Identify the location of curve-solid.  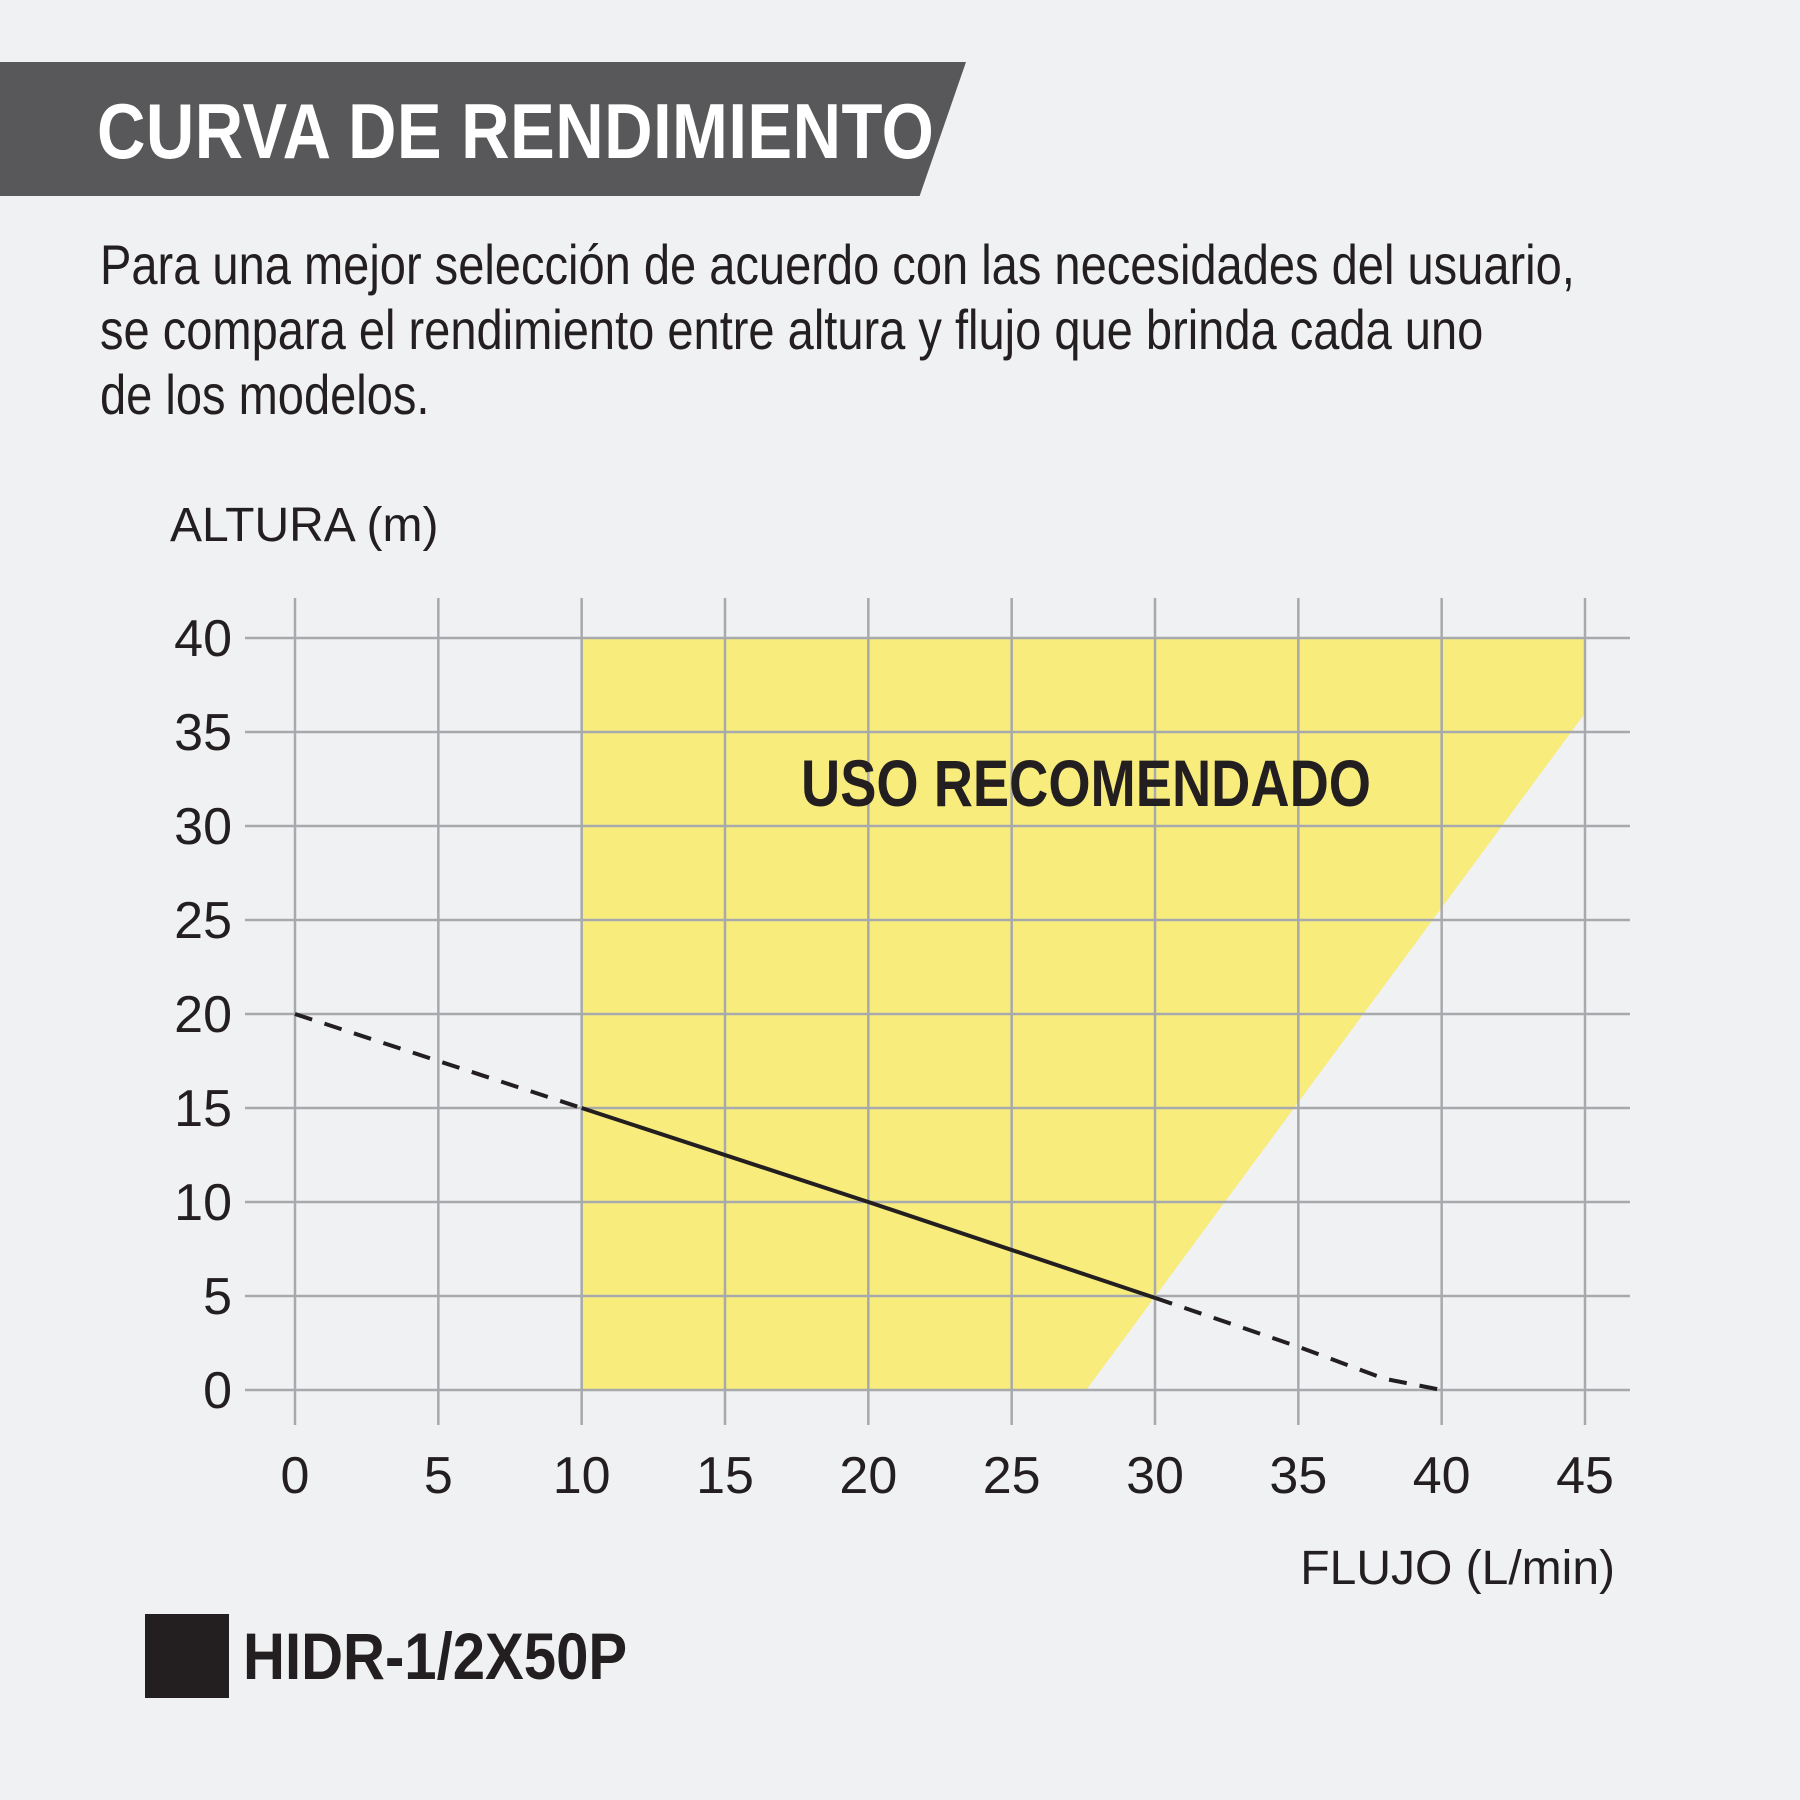
(868, 1203).